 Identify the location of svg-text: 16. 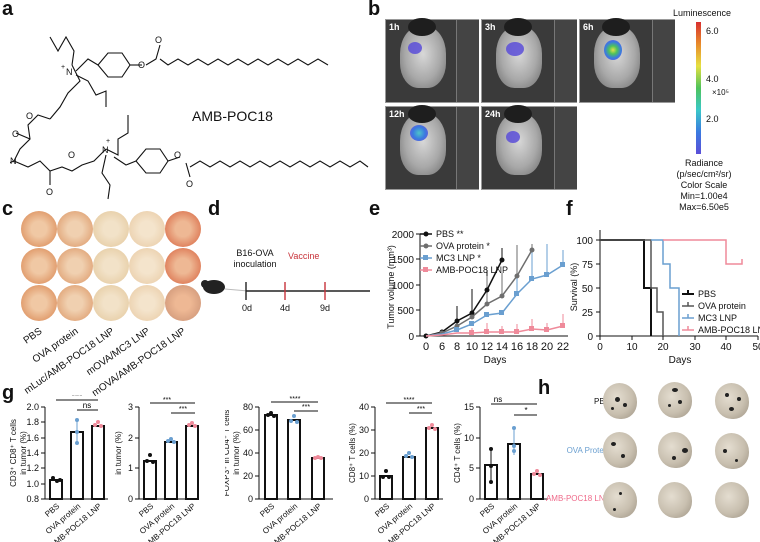
(517, 347).